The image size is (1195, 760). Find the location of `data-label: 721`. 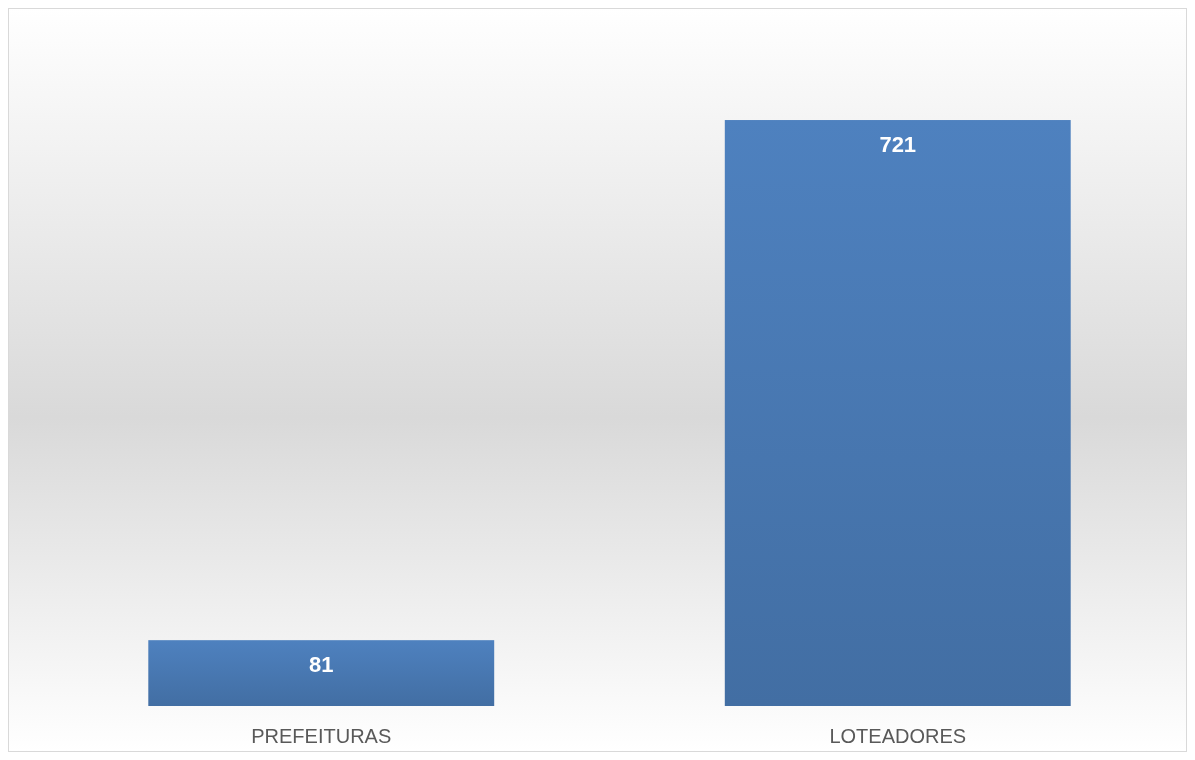

data-label: 721 is located at coordinates (898, 145).